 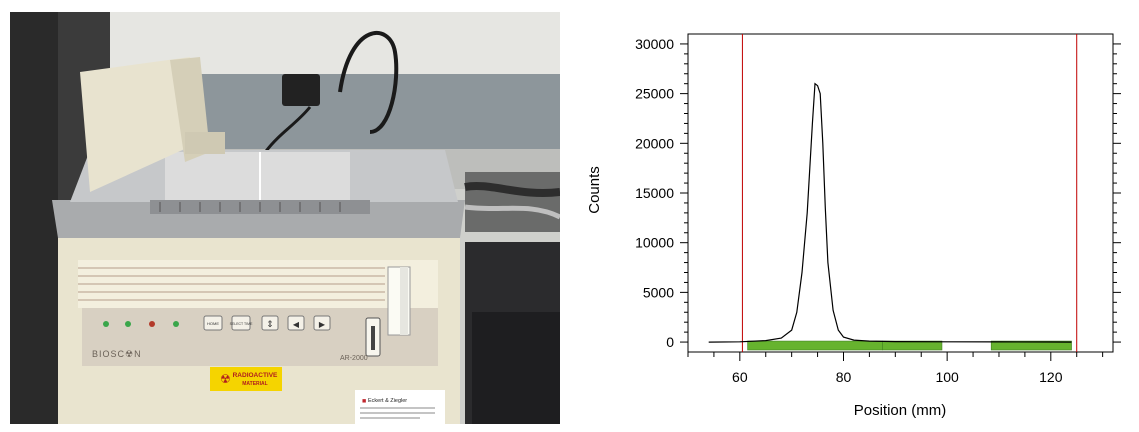 I want to click on left-rack, so click(x=34, y=218).